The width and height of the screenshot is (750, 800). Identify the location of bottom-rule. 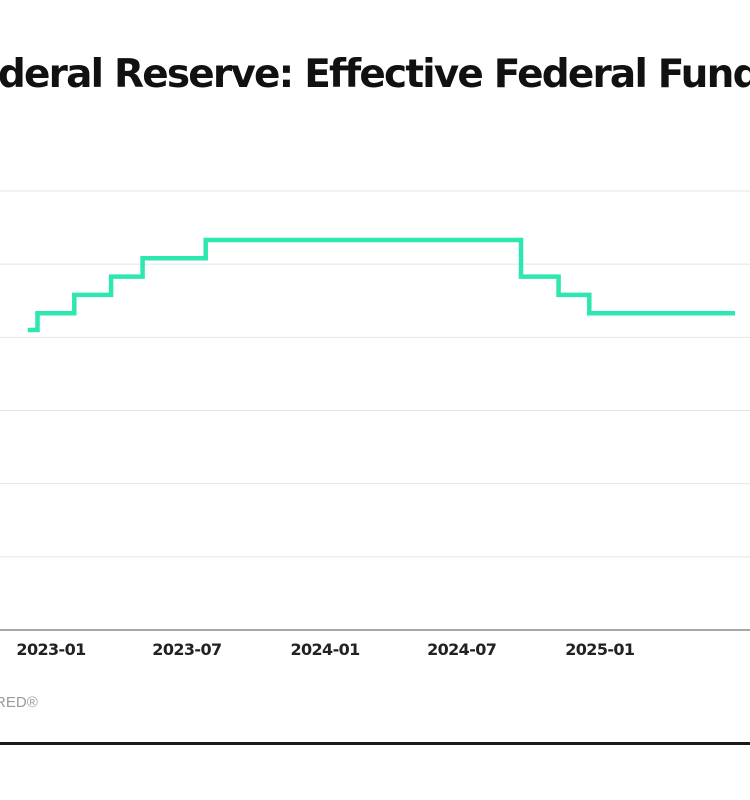
(375, 743).